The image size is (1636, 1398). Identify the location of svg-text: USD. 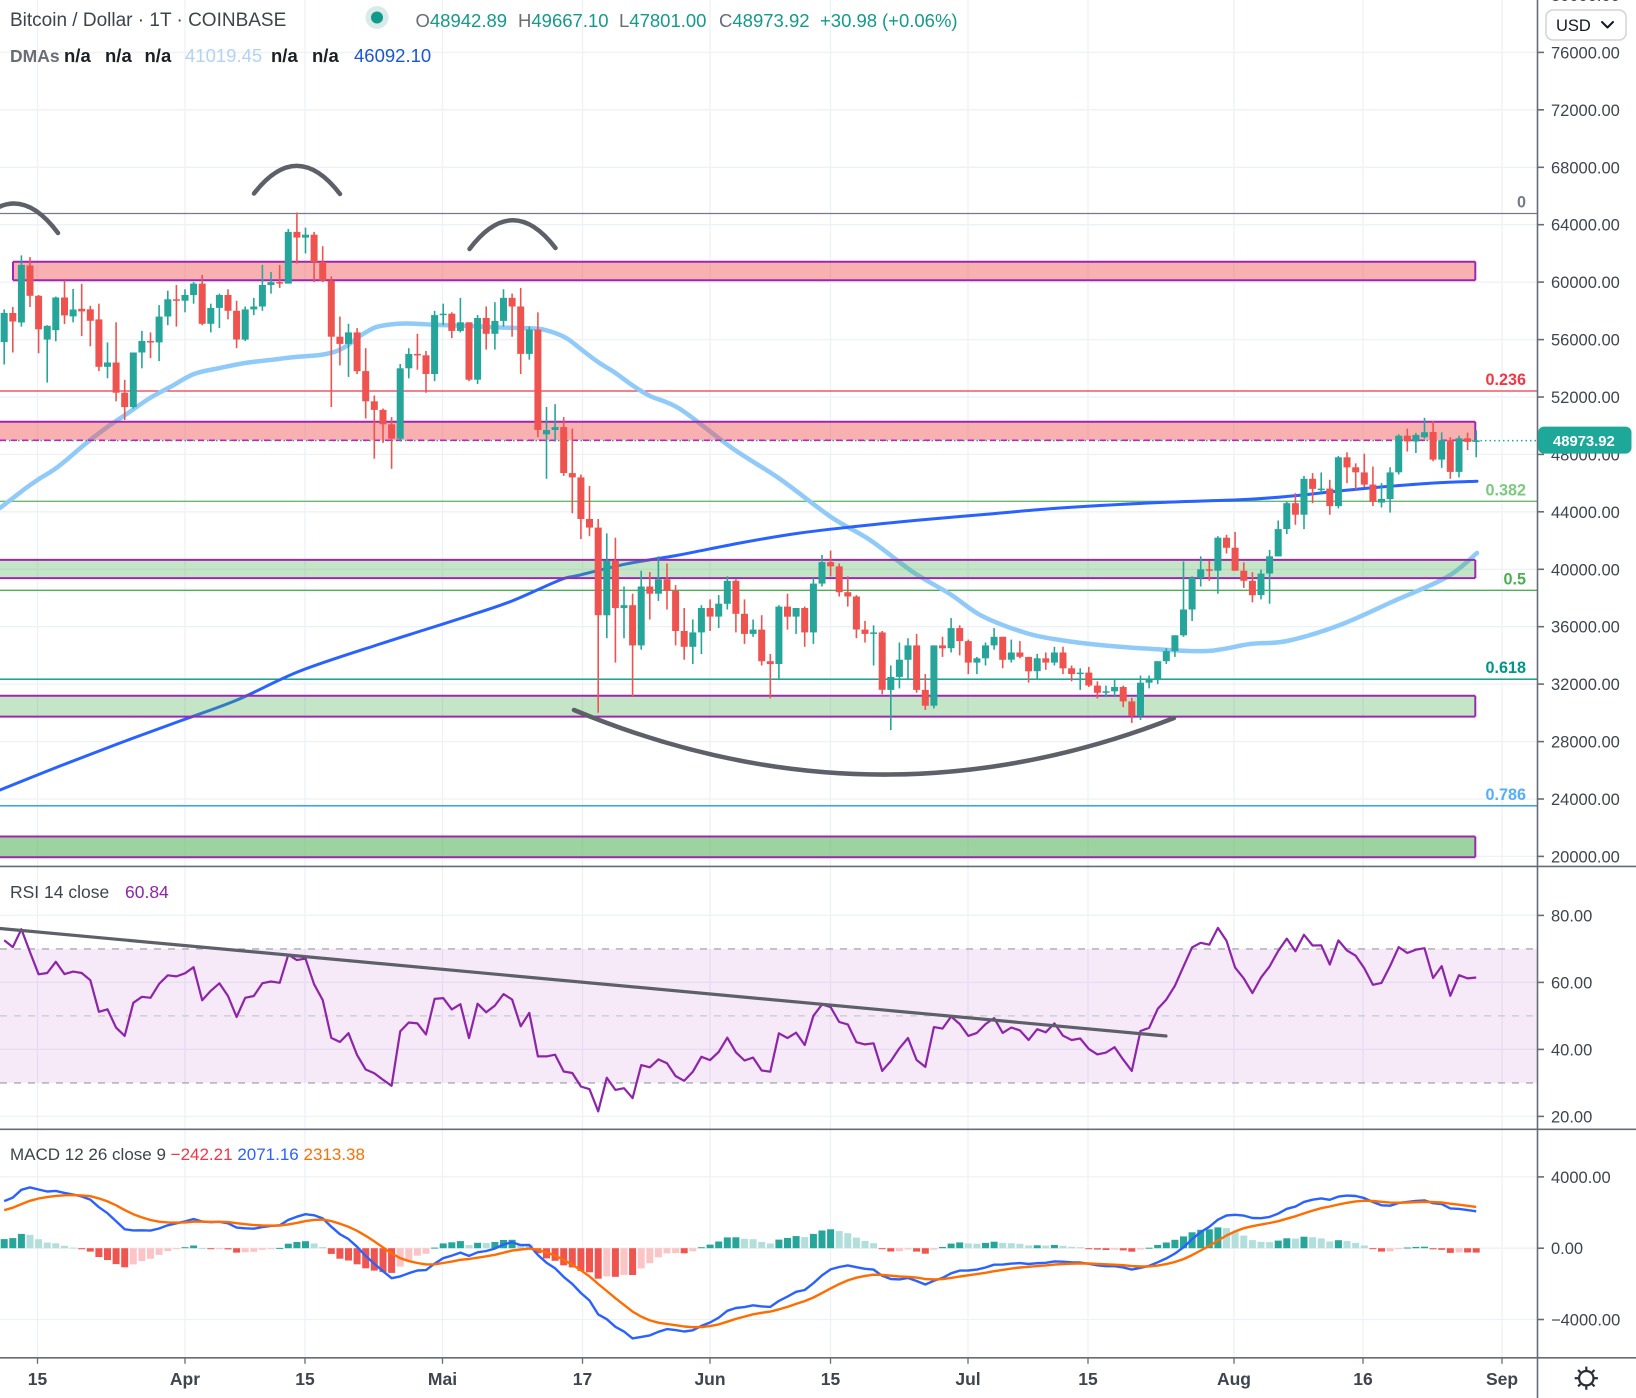
(1573, 26).